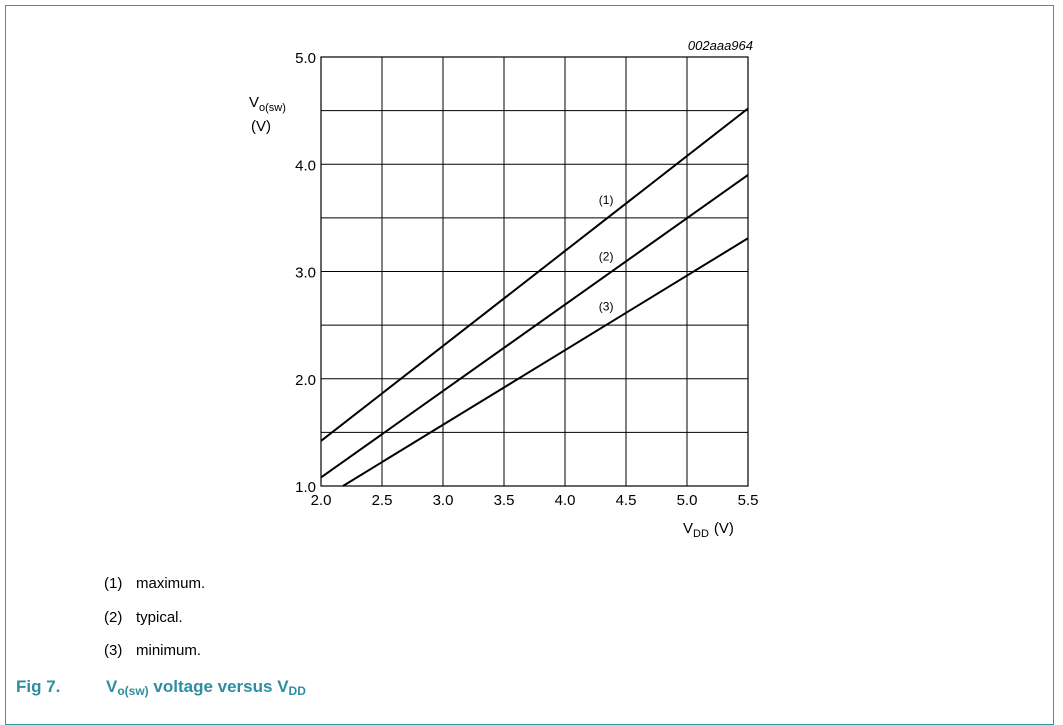 This screenshot has width=1063, height=725. Describe the element at coordinates (261, 126) in the screenshot. I see `y-axis-unit: (V)` at that location.